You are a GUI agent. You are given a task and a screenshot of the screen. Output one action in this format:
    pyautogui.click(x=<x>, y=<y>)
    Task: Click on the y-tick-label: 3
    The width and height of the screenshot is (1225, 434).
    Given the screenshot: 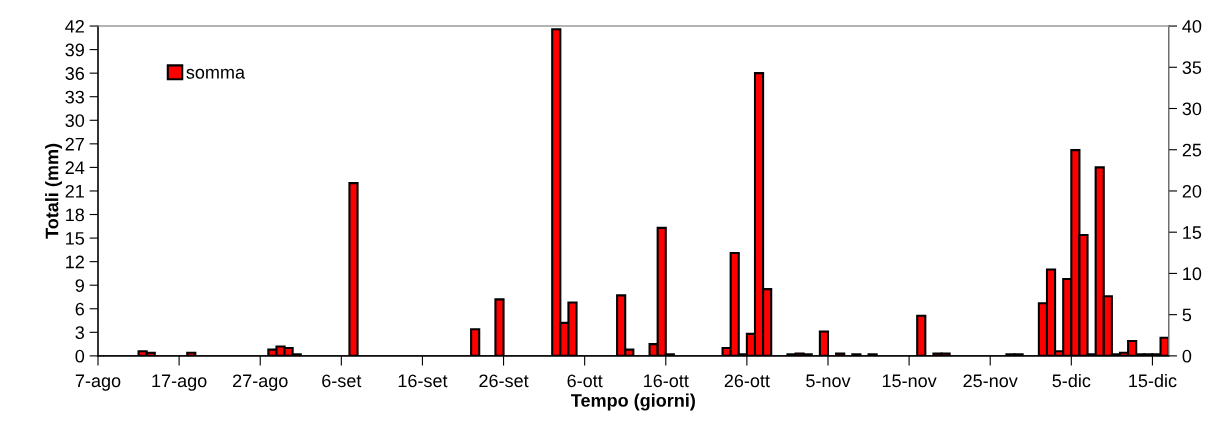 What is the action you would take?
    pyautogui.click(x=80, y=333)
    